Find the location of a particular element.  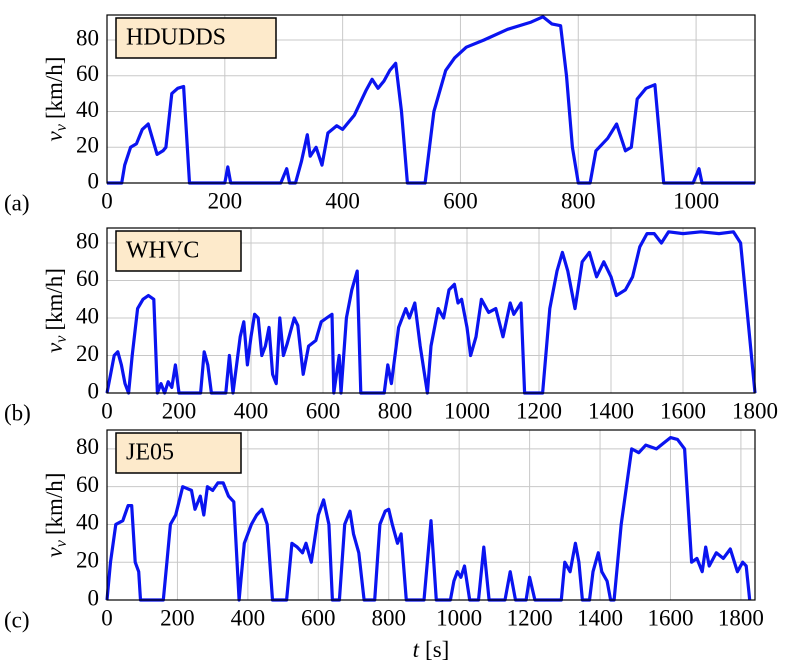

x-label-unit: [s] is located at coordinates (437, 649).